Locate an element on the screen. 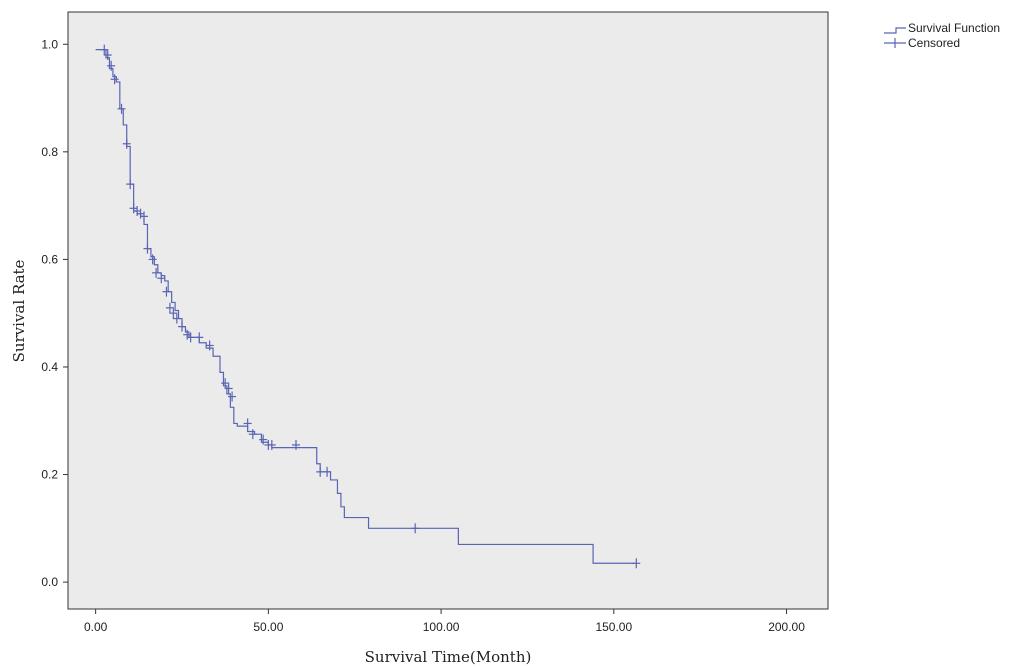  legend-survival-function: Survival Function is located at coordinates (954, 28).